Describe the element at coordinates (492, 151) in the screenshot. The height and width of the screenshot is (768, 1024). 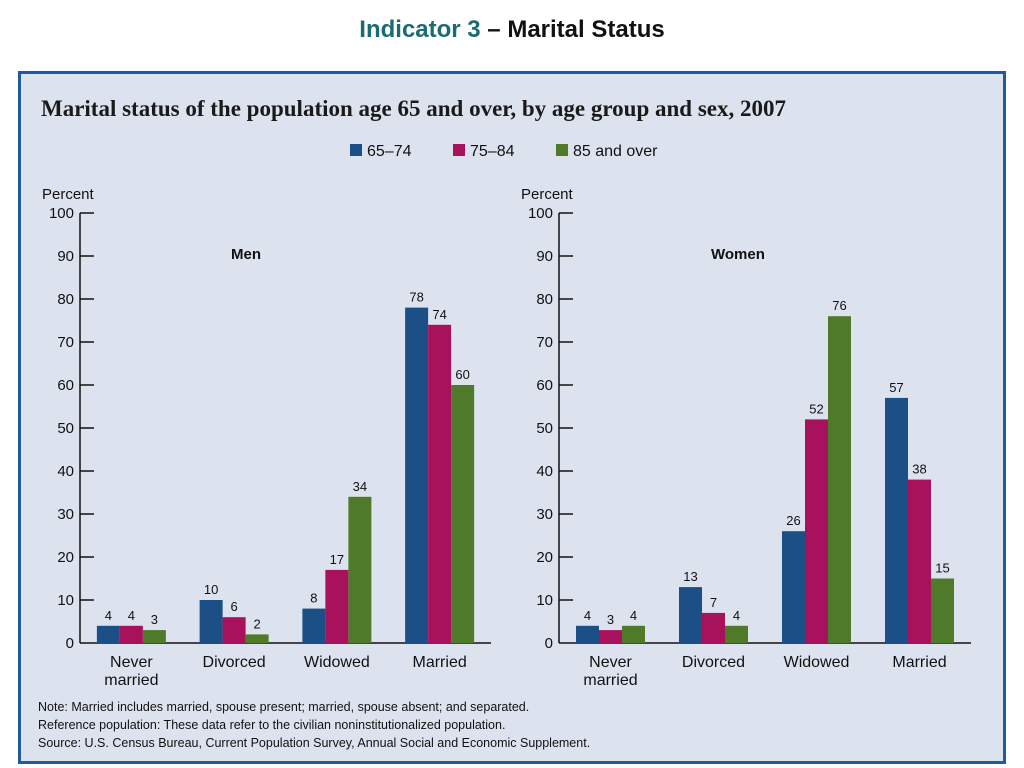
I see `legend-label-1: 75–84` at that location.